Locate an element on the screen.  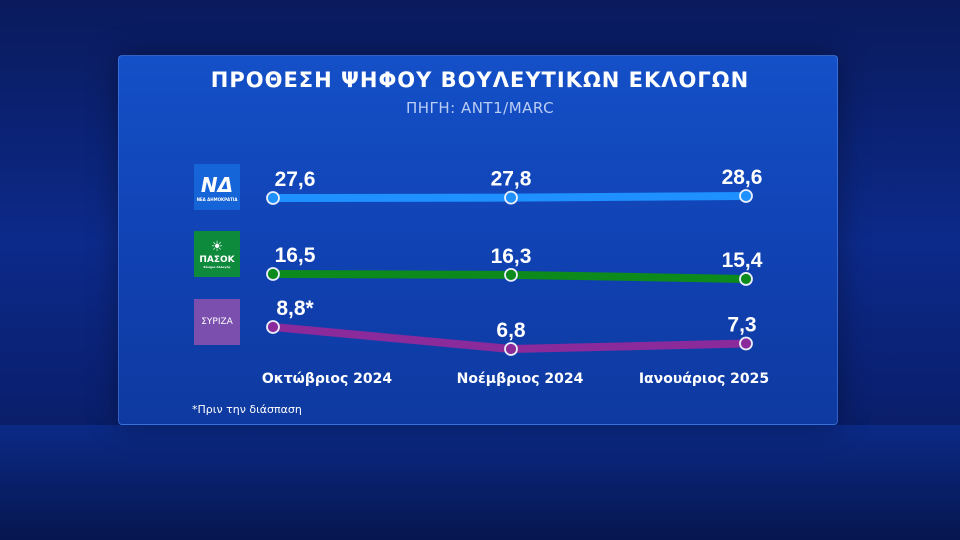
data-label: 16,5 is located at coordinates (295, 255).